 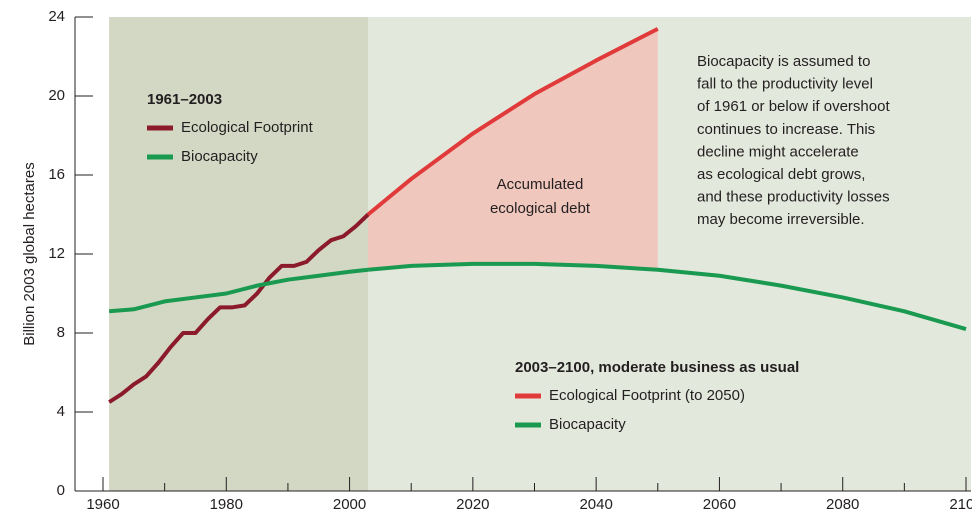 What do you see at coordinates (540, 184) in the screenshot?
I see `annotation: Accumulated` at bounding box center [540, 184].